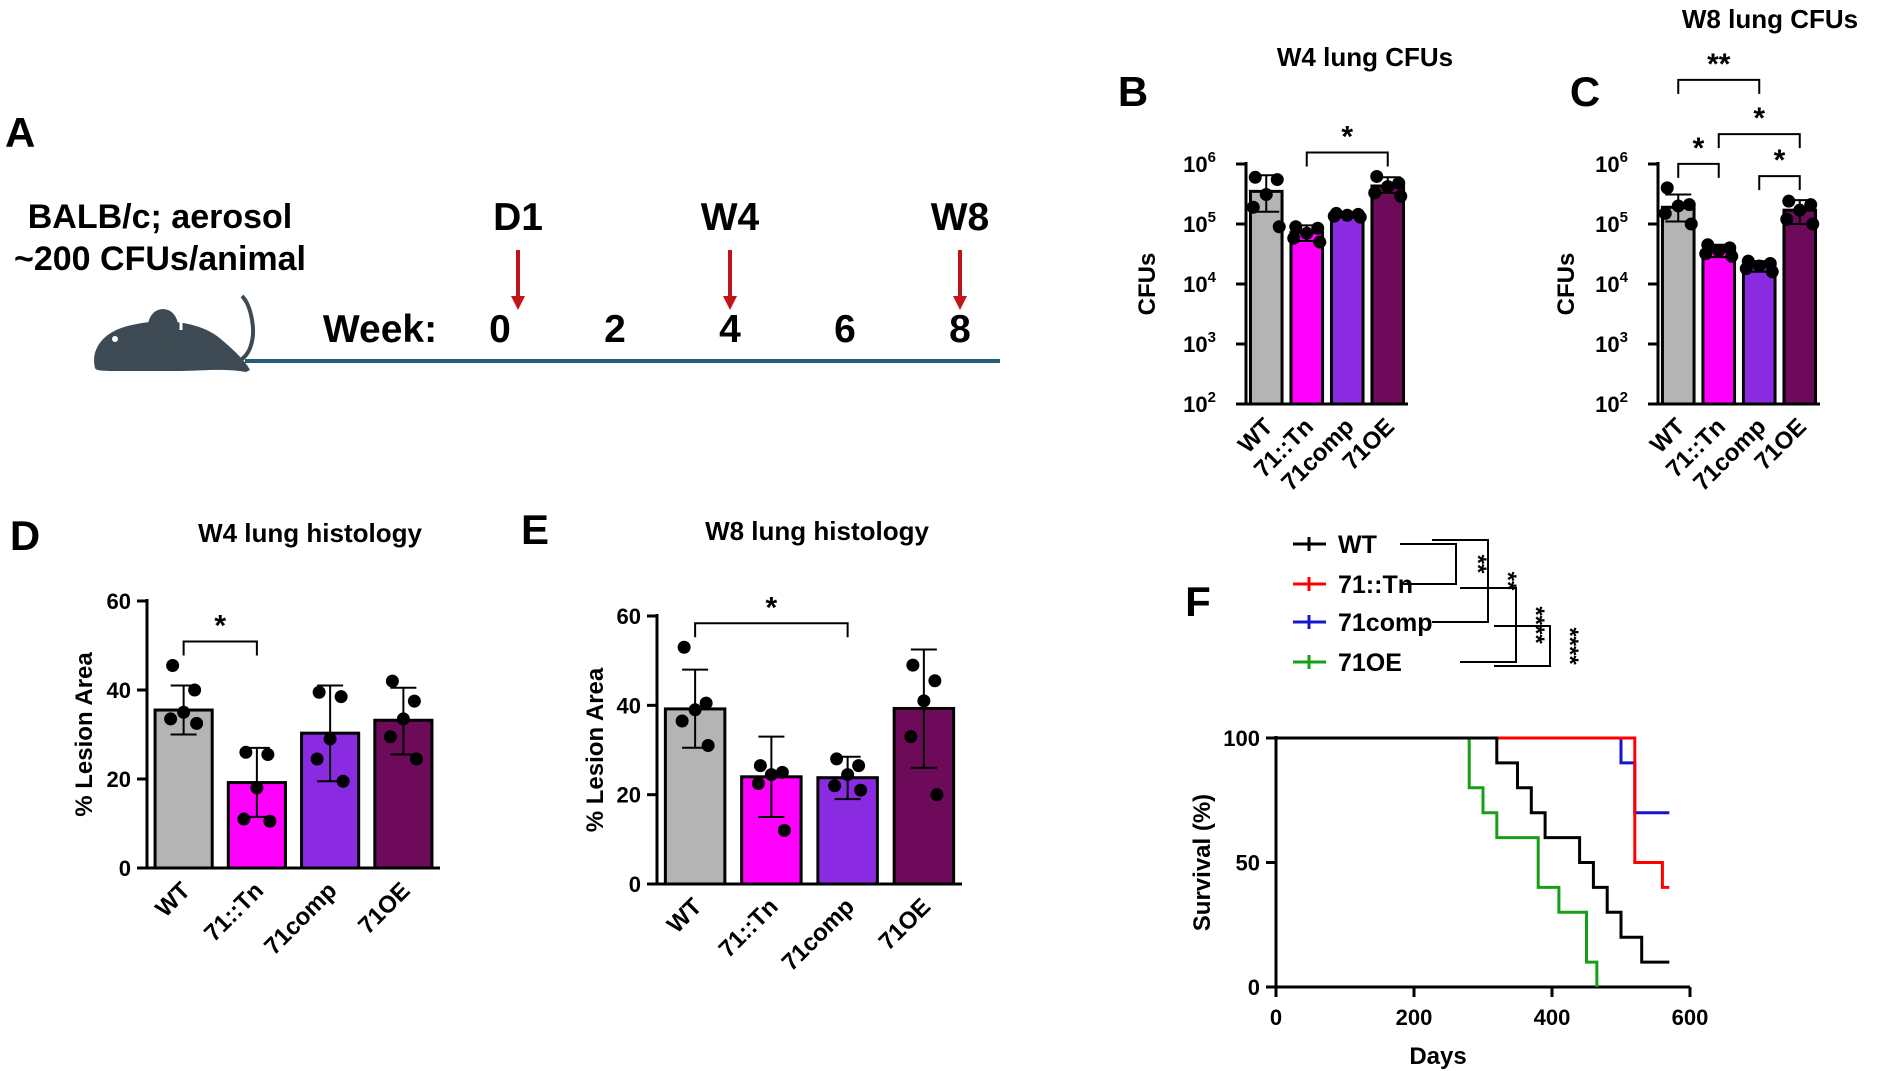  Describe the element at coordinates (160, 259) in the screenshot. I see `infection-dose-text: ~200 CFUs/animal` at that location.